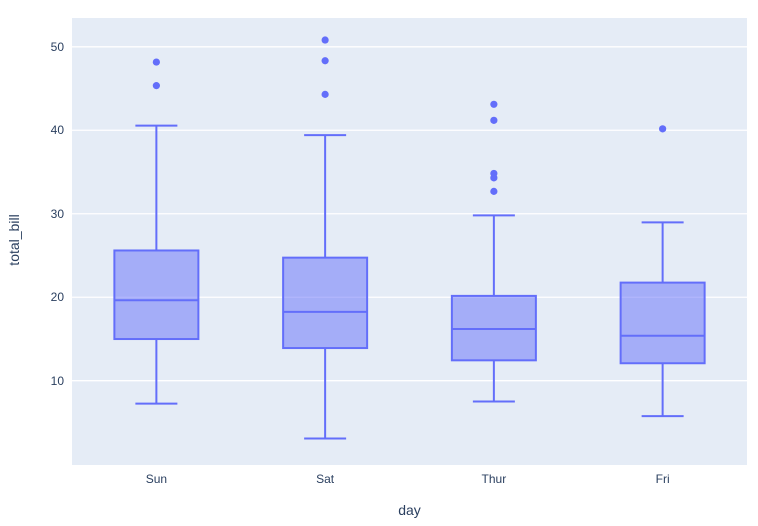  What do you see at coordinates (409, 510) in the screenshot?
I see `x-axis-title: day` at bounding box center [409, 510].